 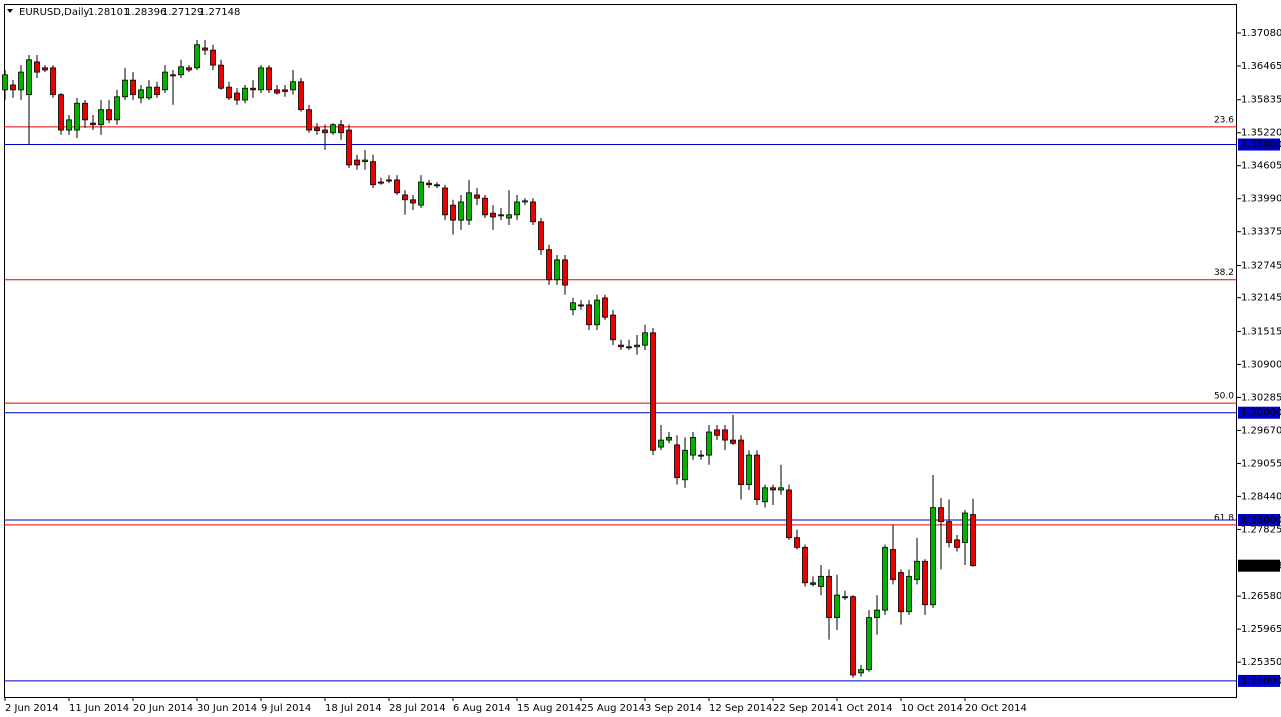 I want to click on y-tick-label: 1.33375, so click(x=1261, y=232).